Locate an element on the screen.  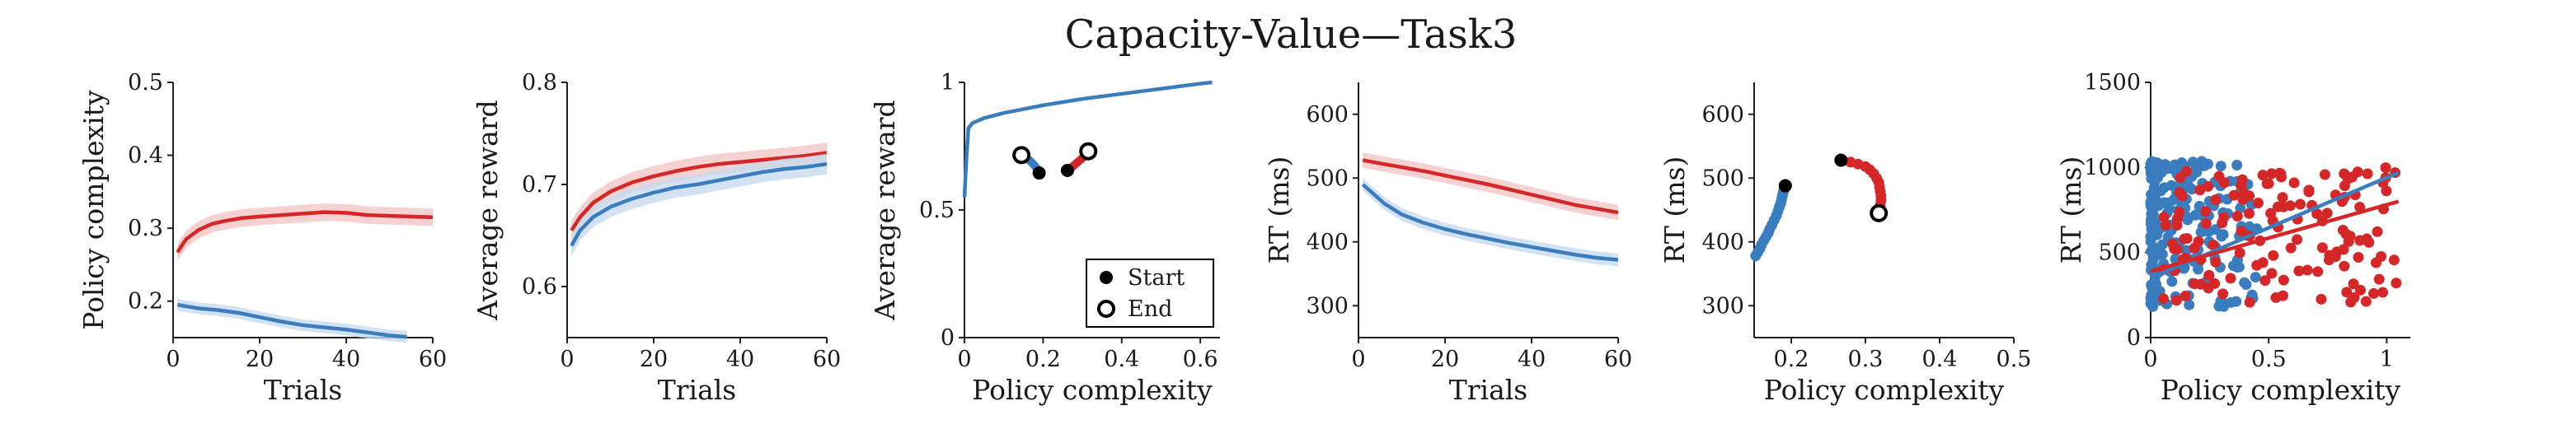
legend: Start End is located at coordinates (1150, 293).